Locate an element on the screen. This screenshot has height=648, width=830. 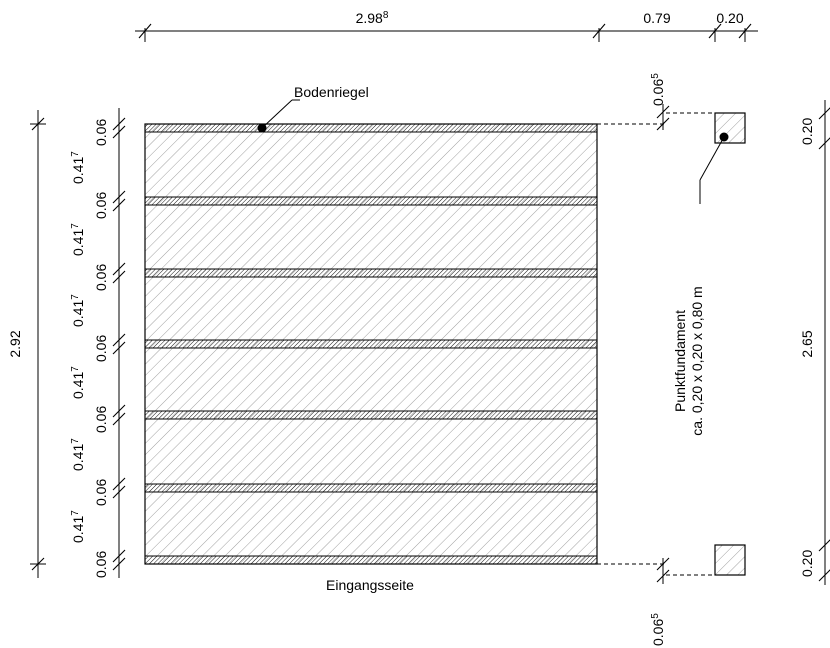
panel-dim-5: 0.417 is located at coordinates (78, 454).